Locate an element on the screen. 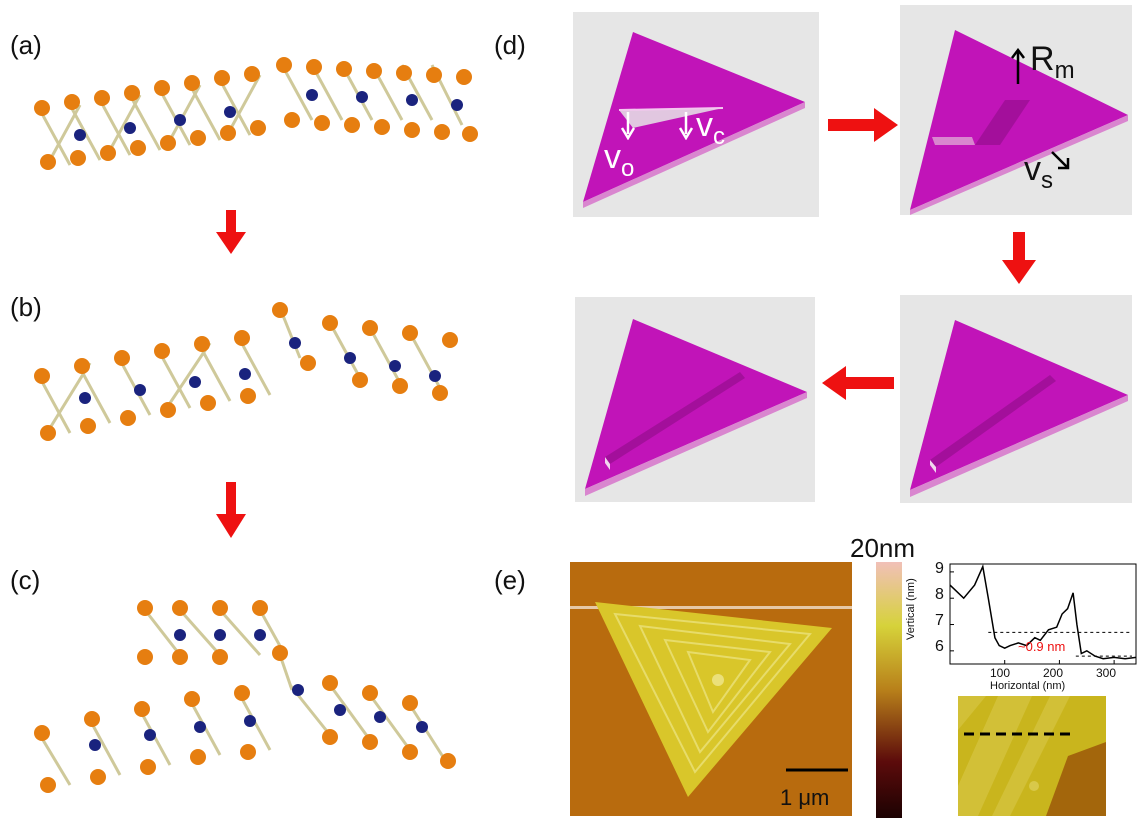 The width and height of the screenshot is (1138, 823). afm-zoom-inset is located at coordinates (1032, 756).